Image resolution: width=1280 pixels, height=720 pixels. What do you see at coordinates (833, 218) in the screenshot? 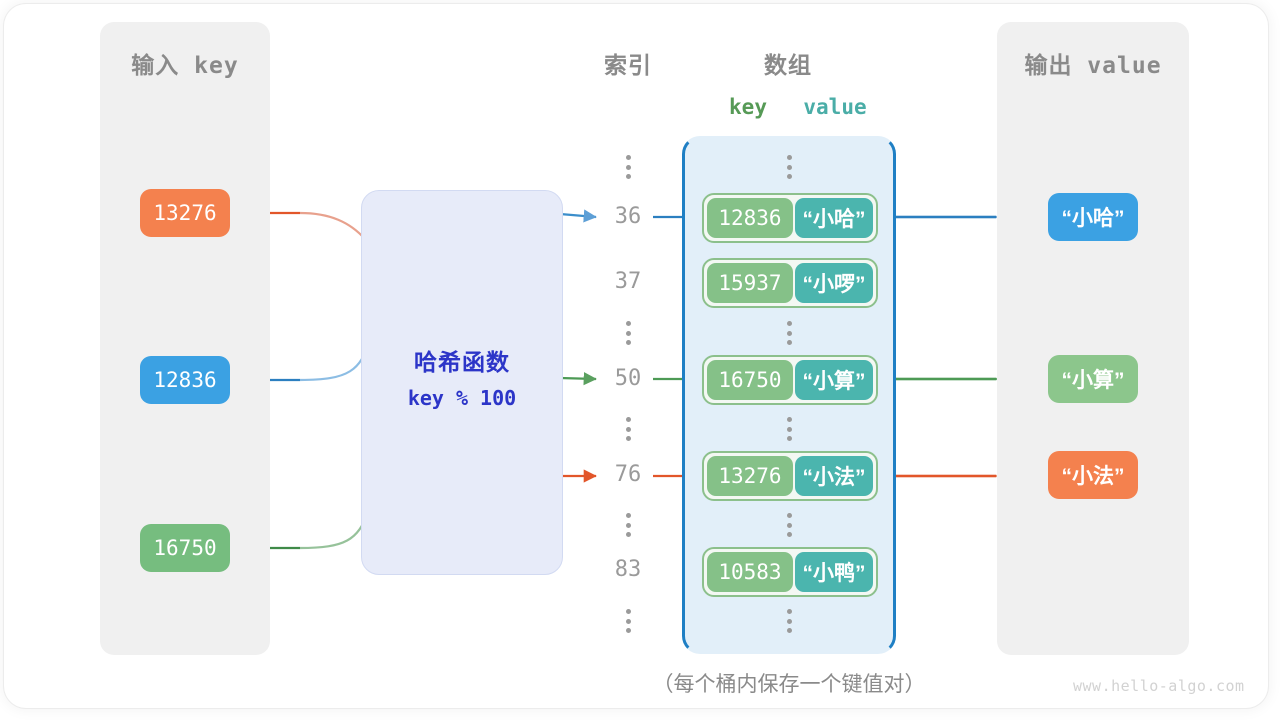
I see `bucket-value: “小哈”` at bounding box center [833, 218].